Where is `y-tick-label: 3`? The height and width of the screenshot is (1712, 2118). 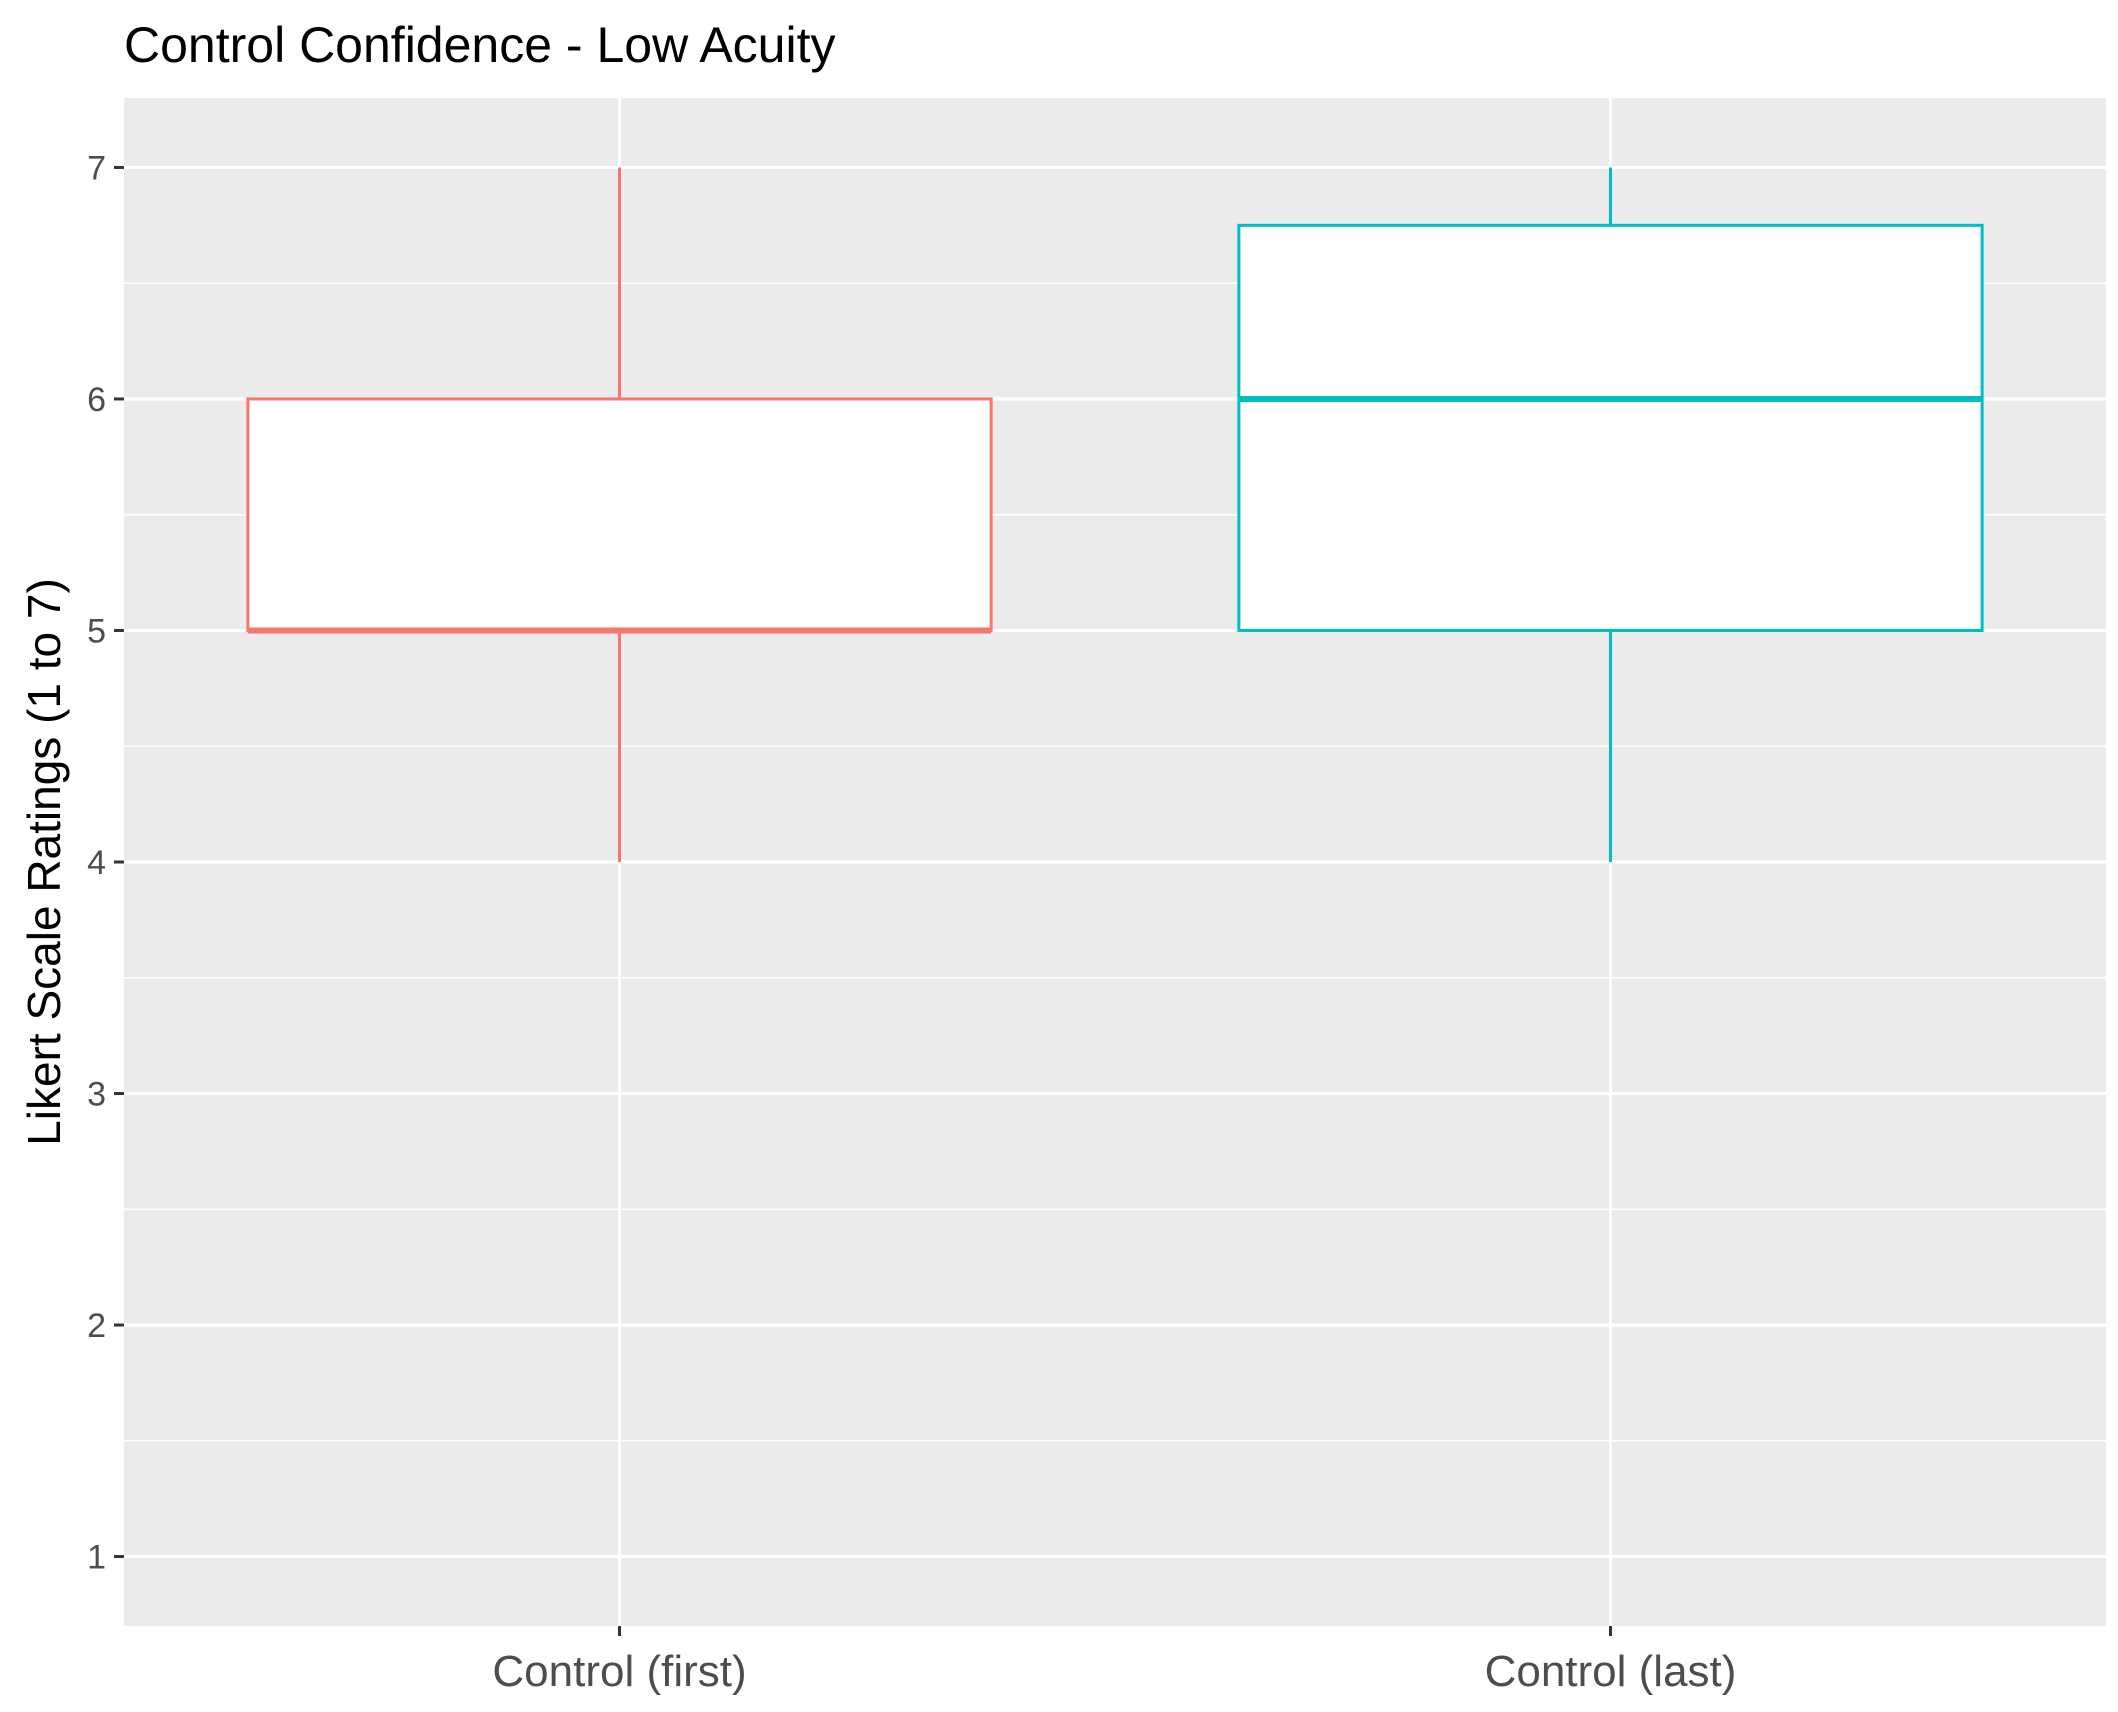 y-tick-label: 3 is located at coordinates (96, 1095).